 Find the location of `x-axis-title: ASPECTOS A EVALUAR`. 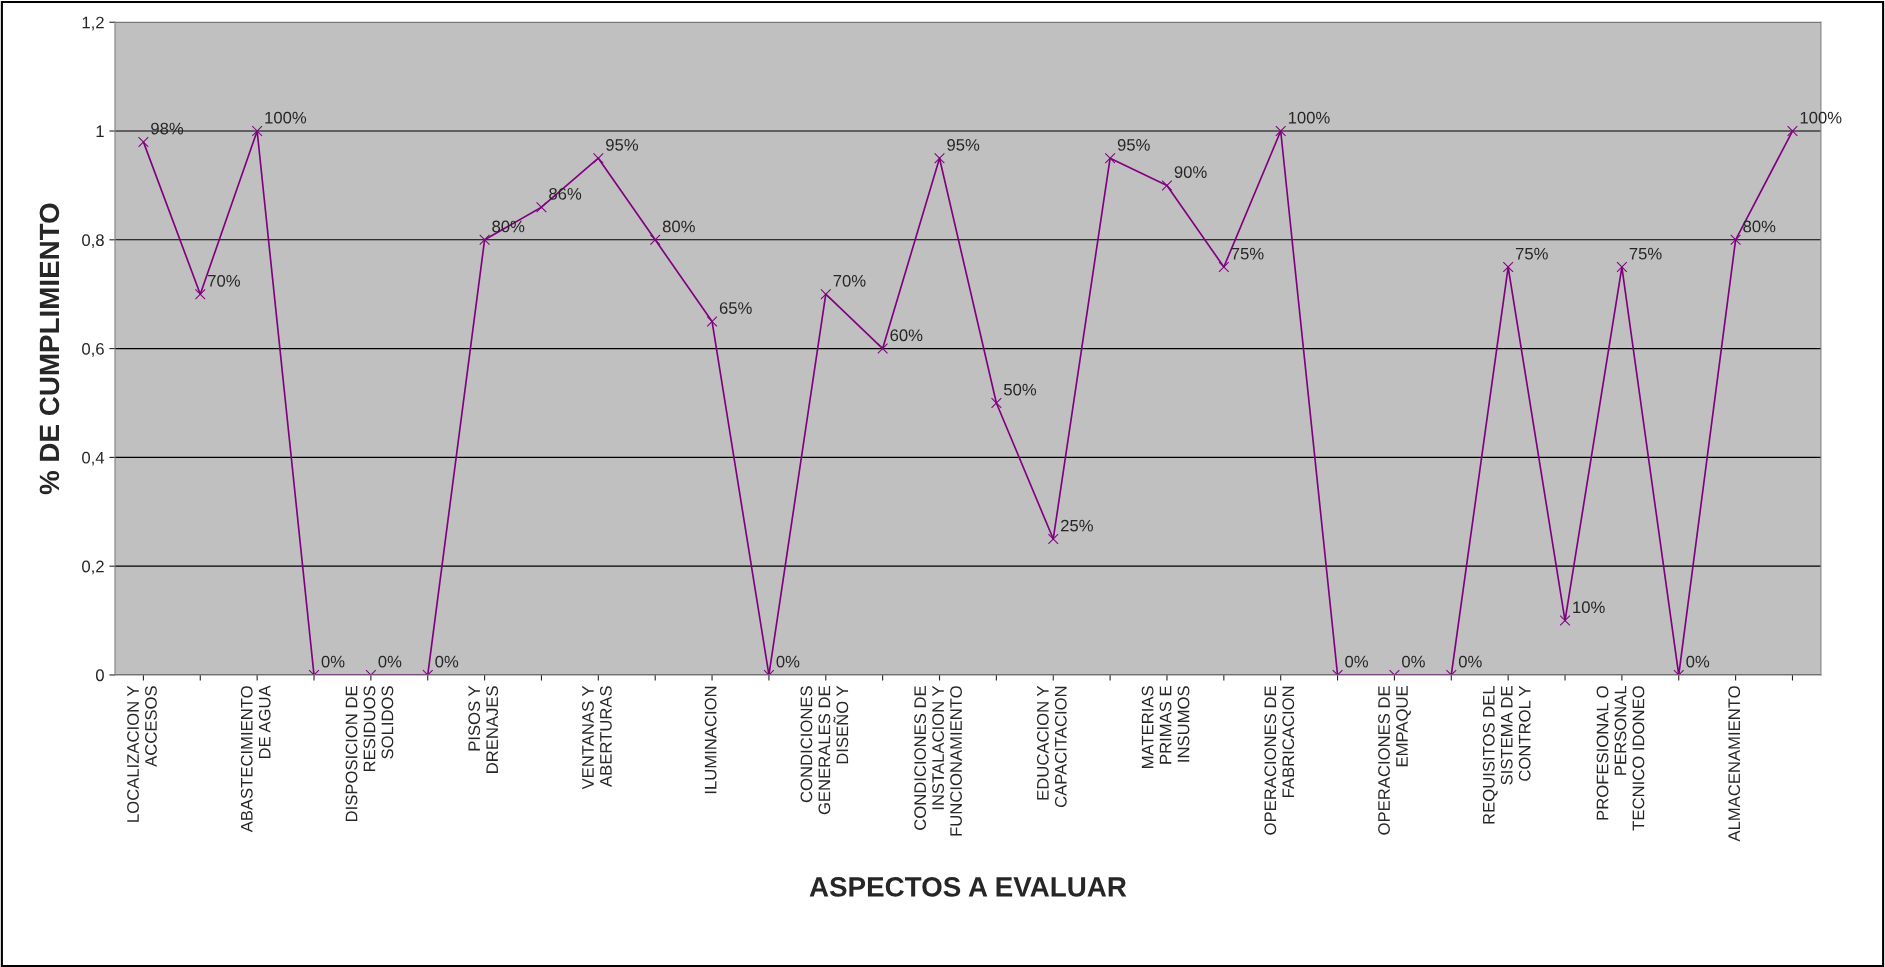

x-axis-title: ASPECTOS A EVALUAR is located at coordinates (968, 887).